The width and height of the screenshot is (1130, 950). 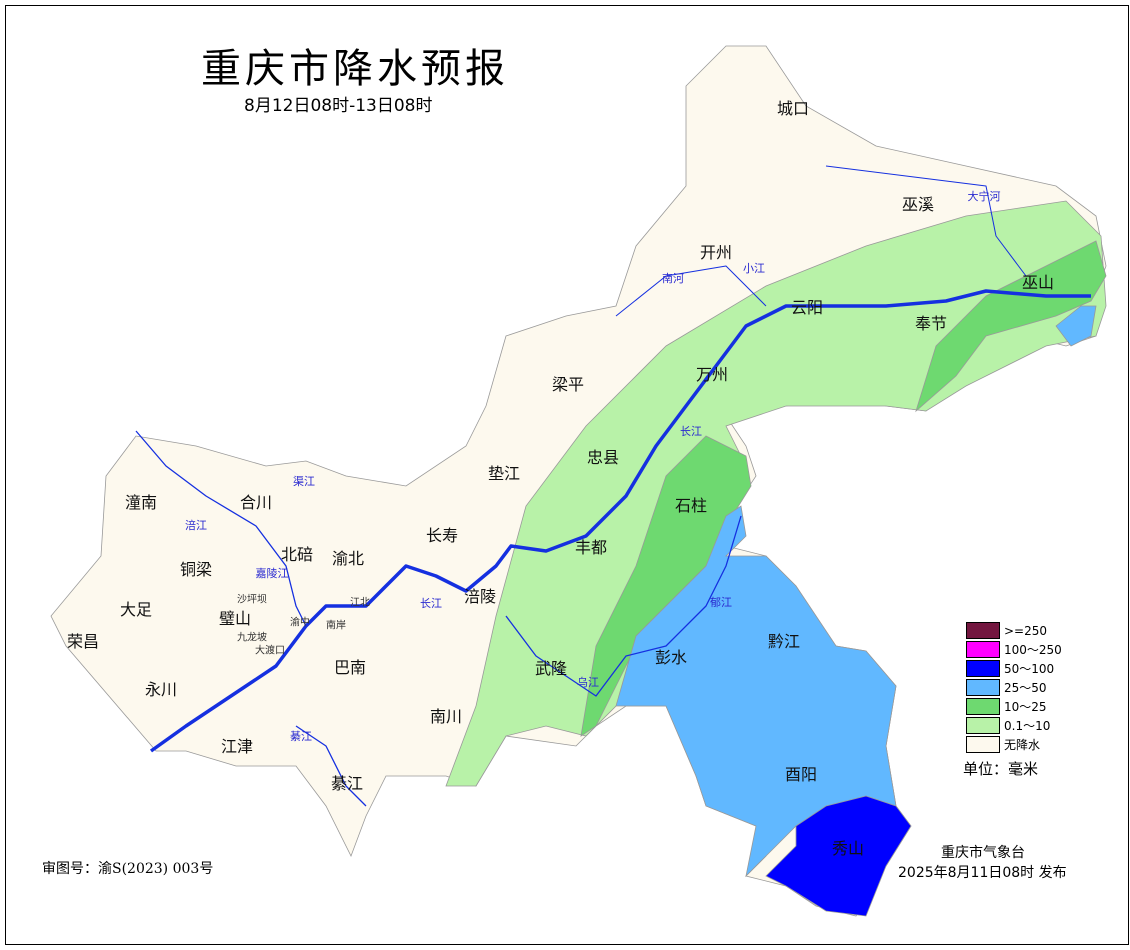 What do you see at coordinates (270, 651) in the screenshot?
I see `district-label: 大渡口` at bounding box center [270, 651].